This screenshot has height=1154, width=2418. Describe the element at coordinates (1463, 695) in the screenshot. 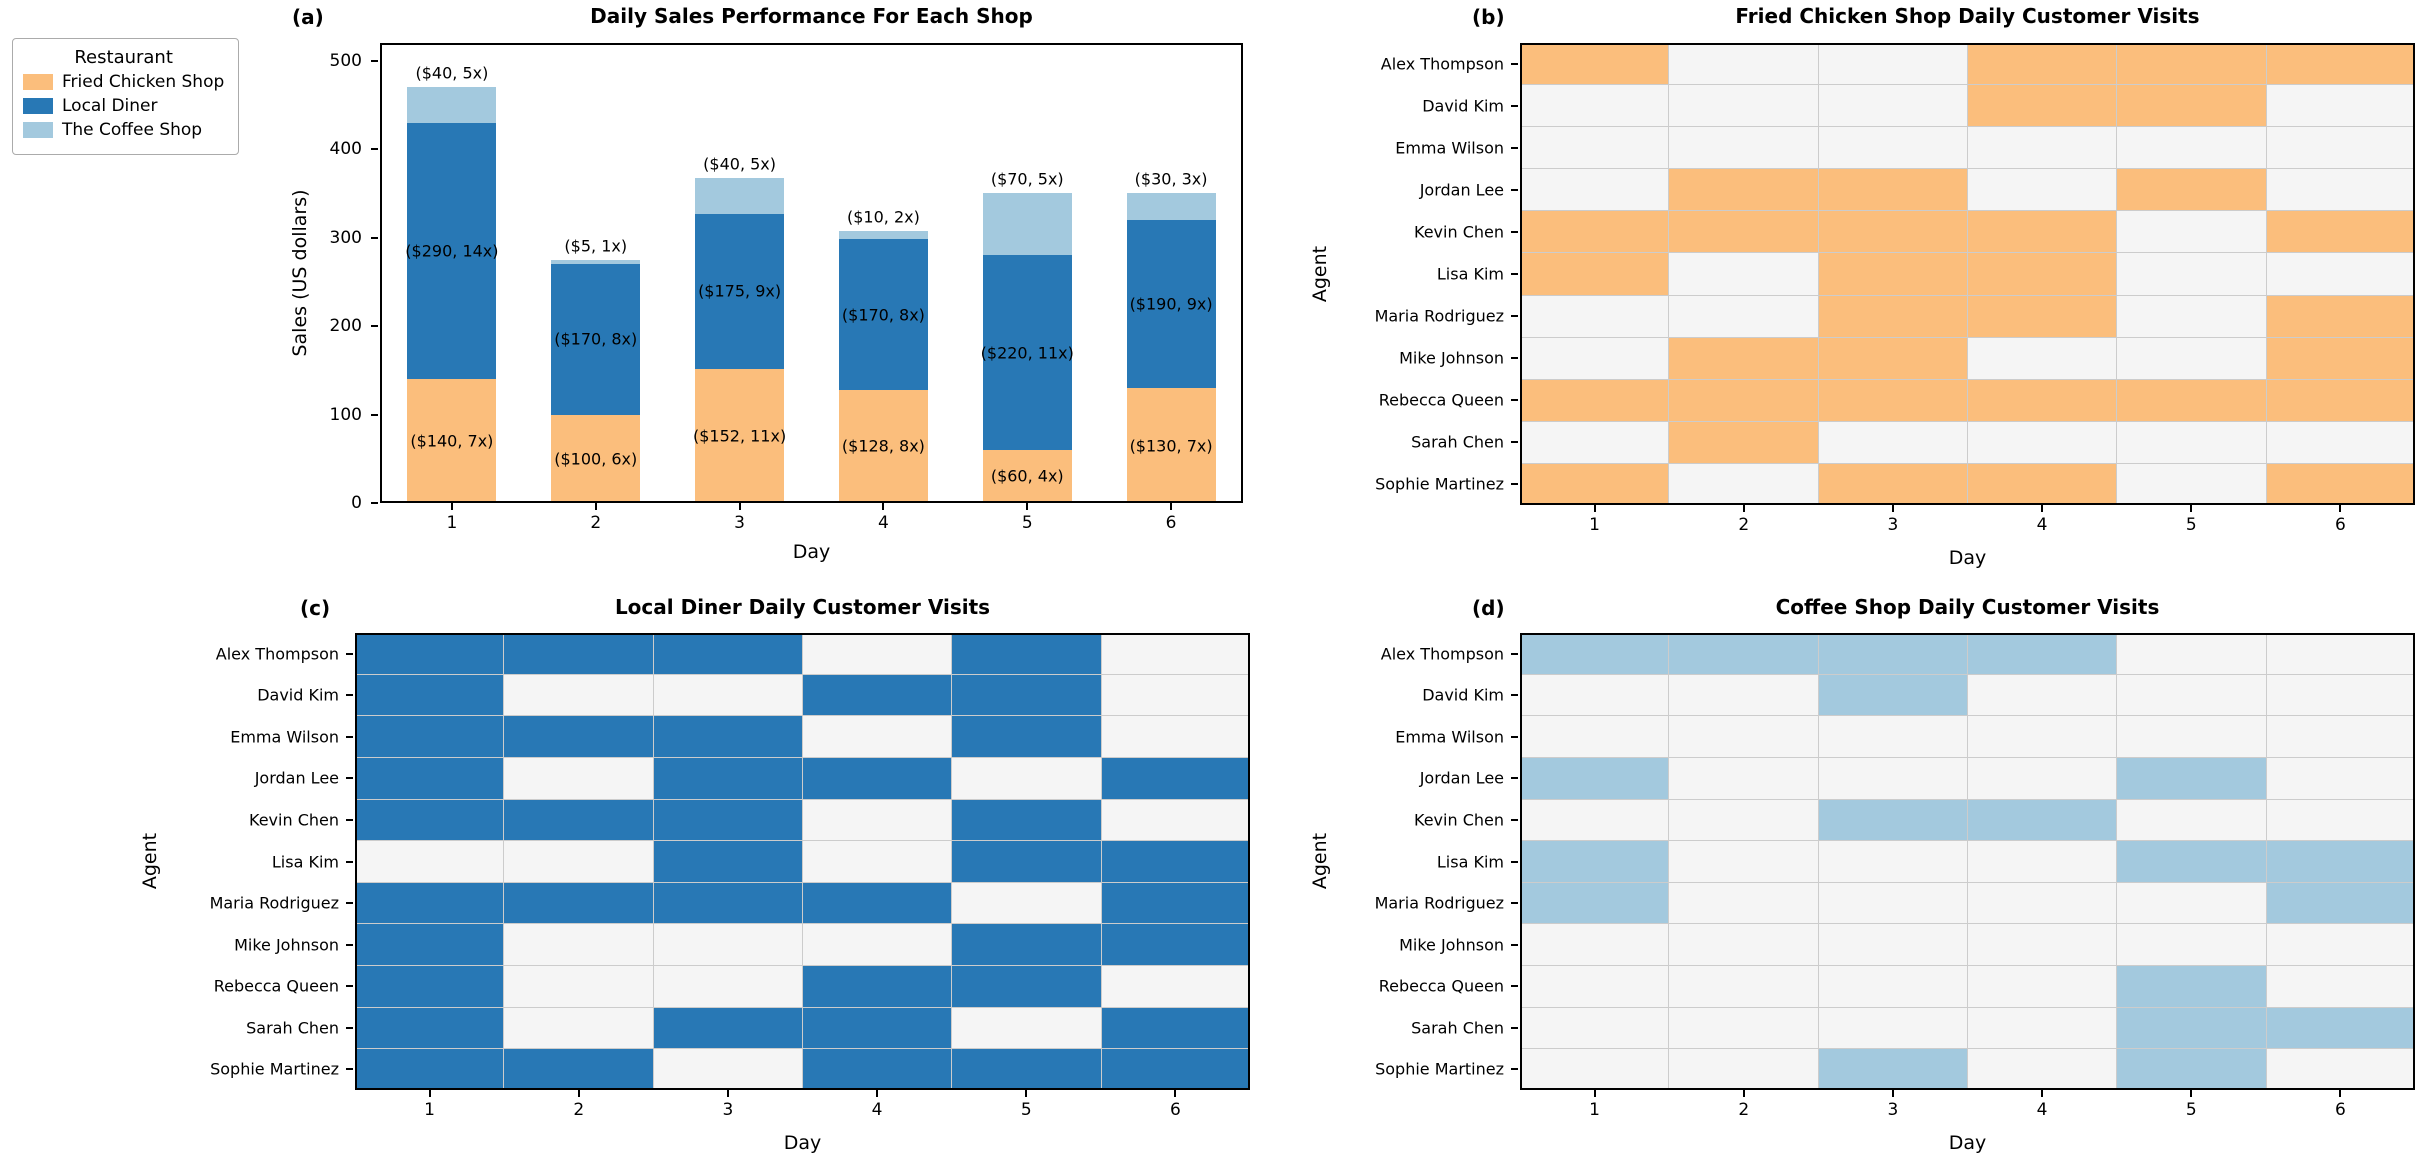

I see `agent-label: David Kim` at that location.